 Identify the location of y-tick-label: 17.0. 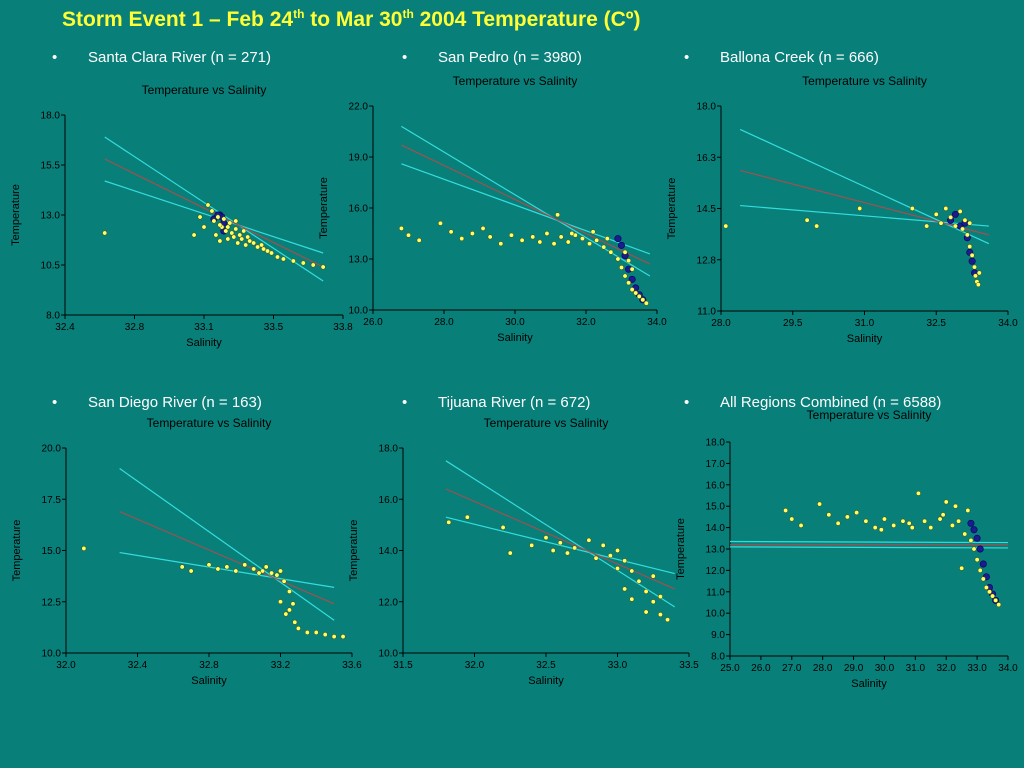
(716, 464).